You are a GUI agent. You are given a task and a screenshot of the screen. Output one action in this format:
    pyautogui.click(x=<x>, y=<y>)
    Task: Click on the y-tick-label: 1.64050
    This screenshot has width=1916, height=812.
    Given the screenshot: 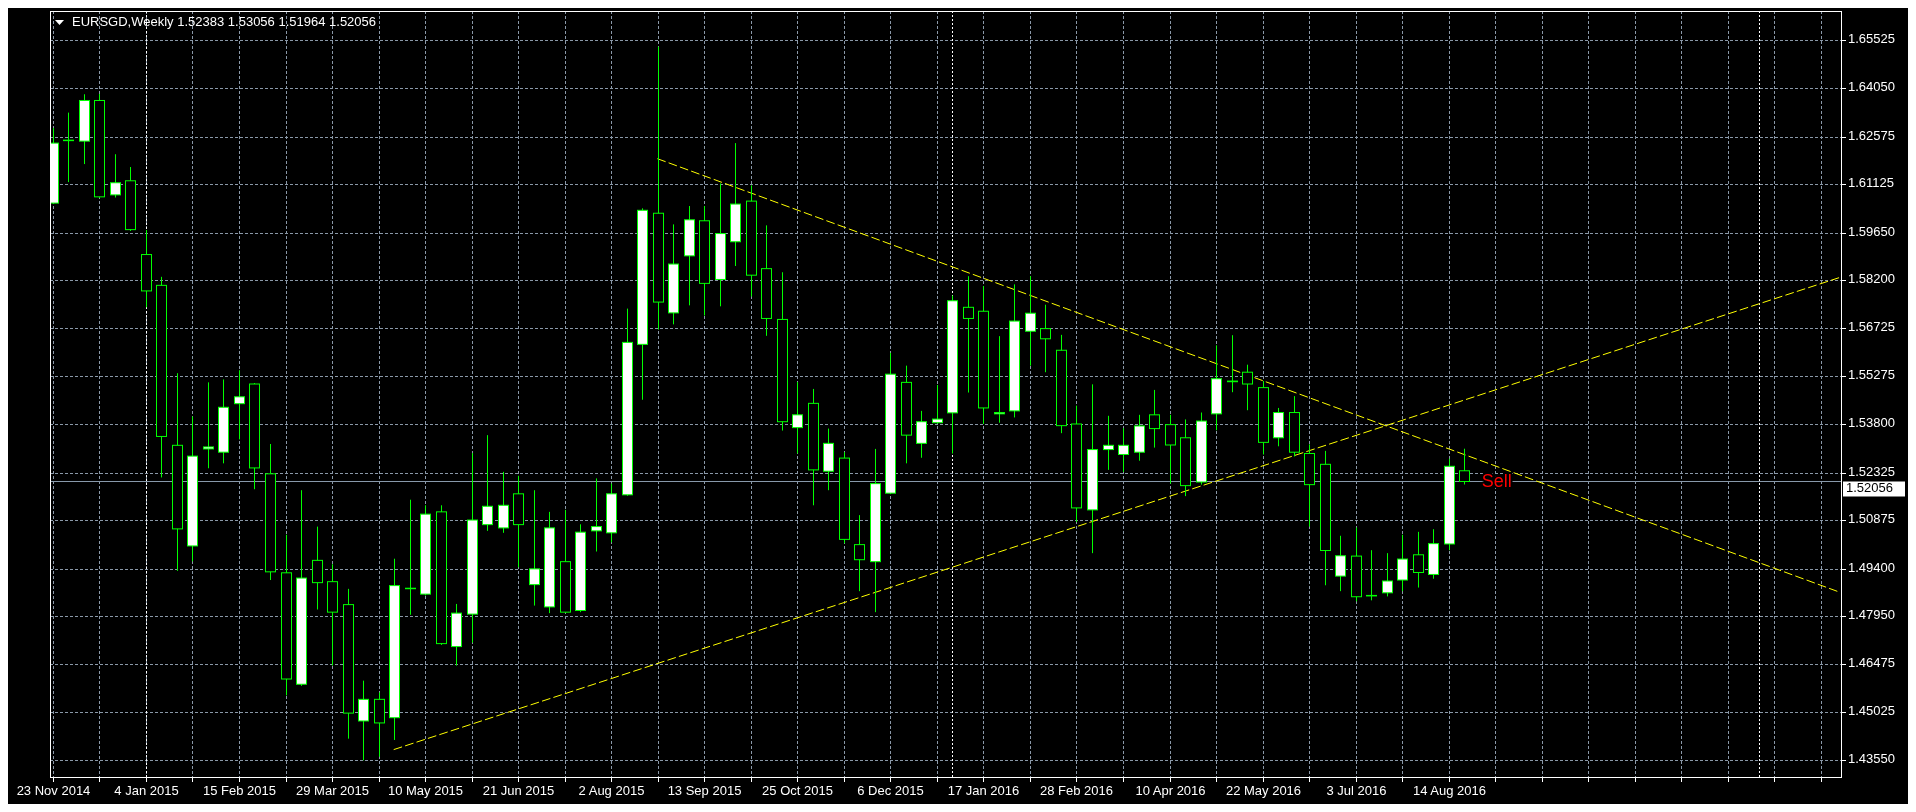 What is the action you would take?
    pyautogui.click(x=1871, y=87)
    